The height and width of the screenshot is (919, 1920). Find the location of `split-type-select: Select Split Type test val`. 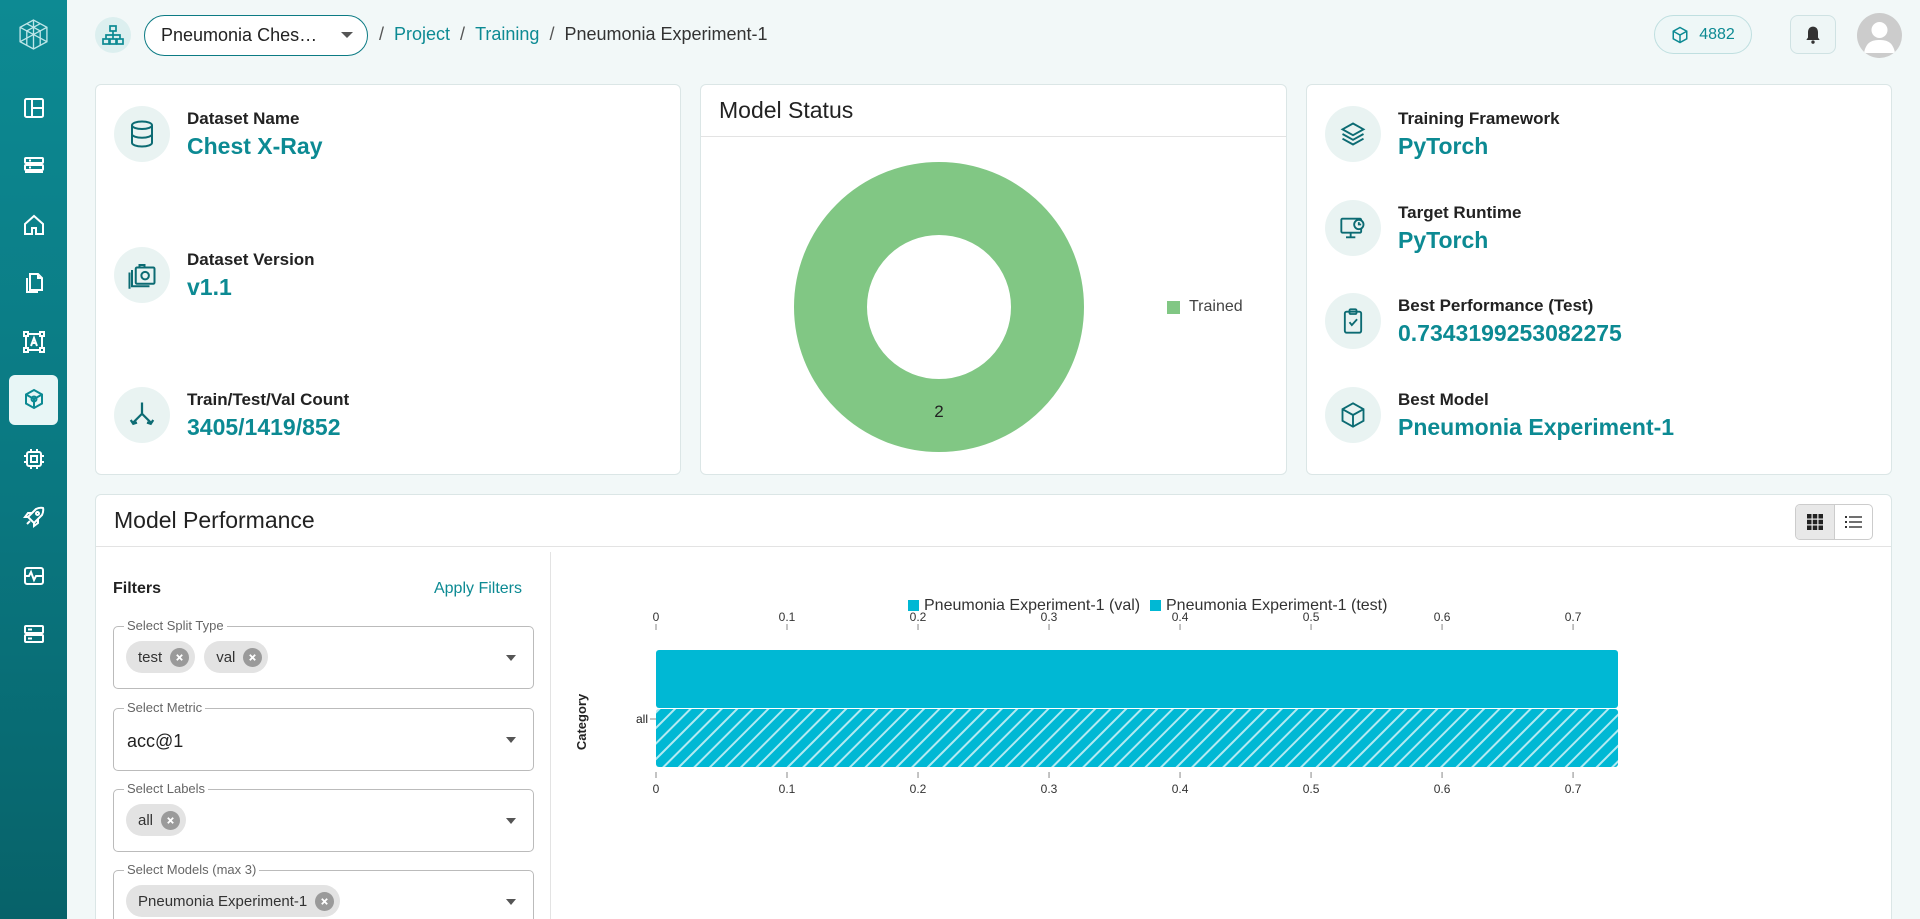

split-type-select: Select Split Type test val is located at coordinates (323, 653).